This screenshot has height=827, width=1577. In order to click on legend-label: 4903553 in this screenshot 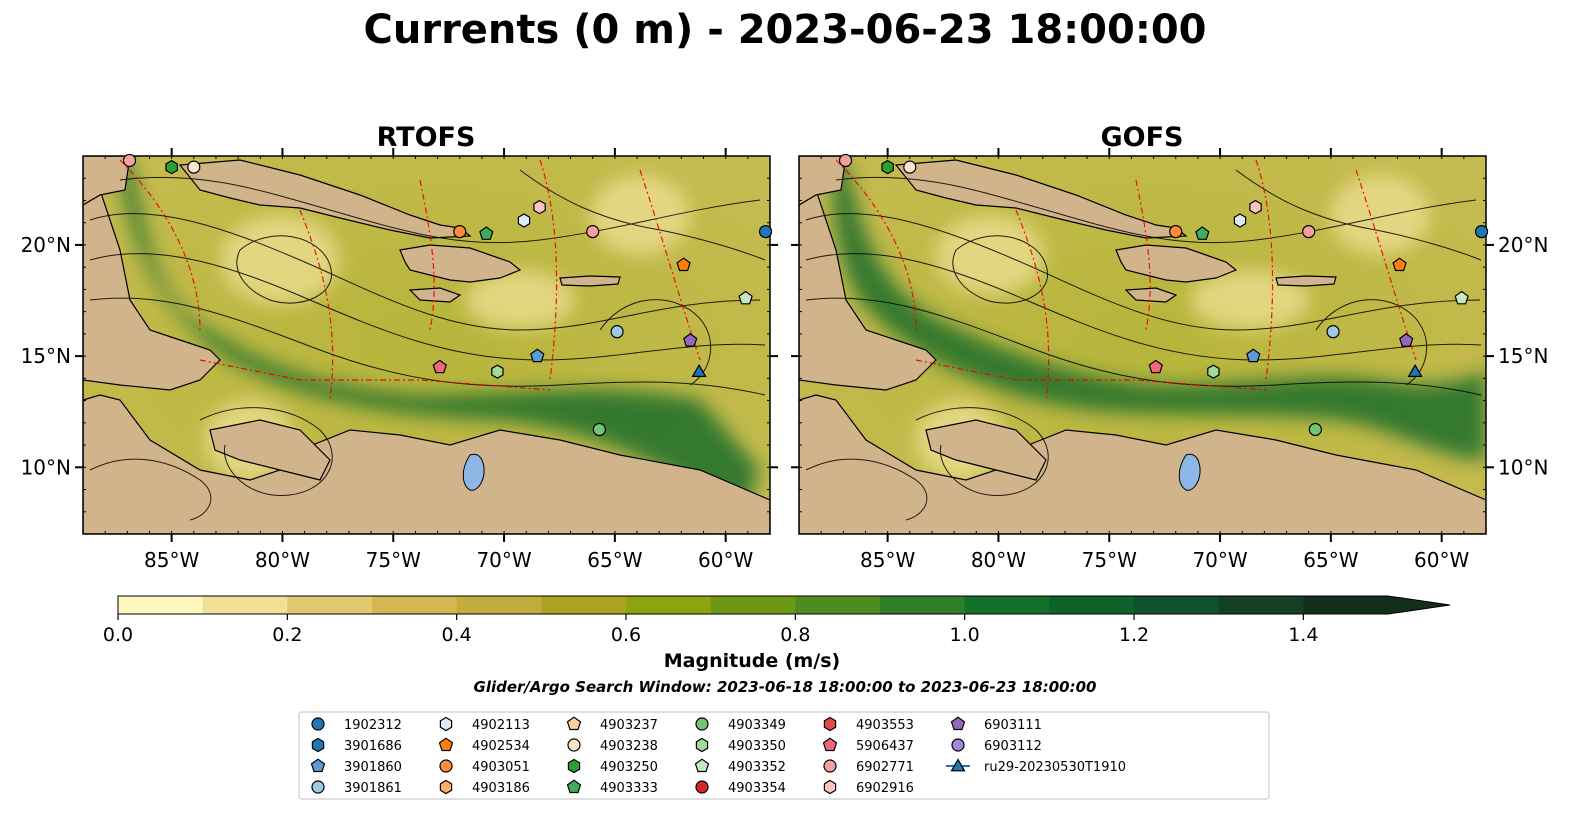, I will do `click(885, 725)`.